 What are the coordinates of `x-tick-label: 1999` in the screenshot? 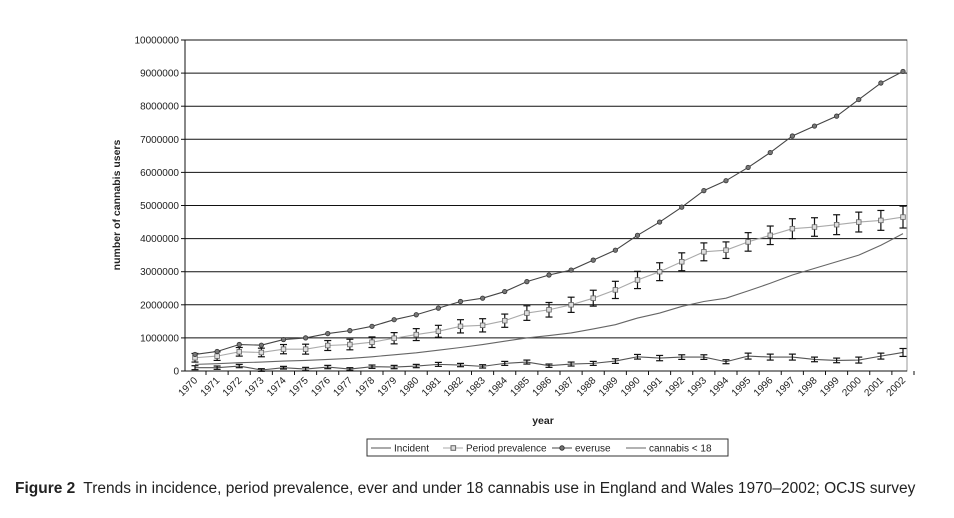 It's located at (830, 387).